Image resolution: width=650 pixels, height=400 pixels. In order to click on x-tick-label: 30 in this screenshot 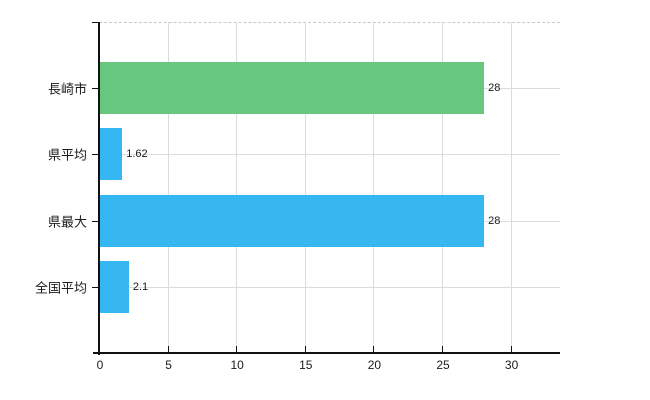, I will do `click(511, 365)`.